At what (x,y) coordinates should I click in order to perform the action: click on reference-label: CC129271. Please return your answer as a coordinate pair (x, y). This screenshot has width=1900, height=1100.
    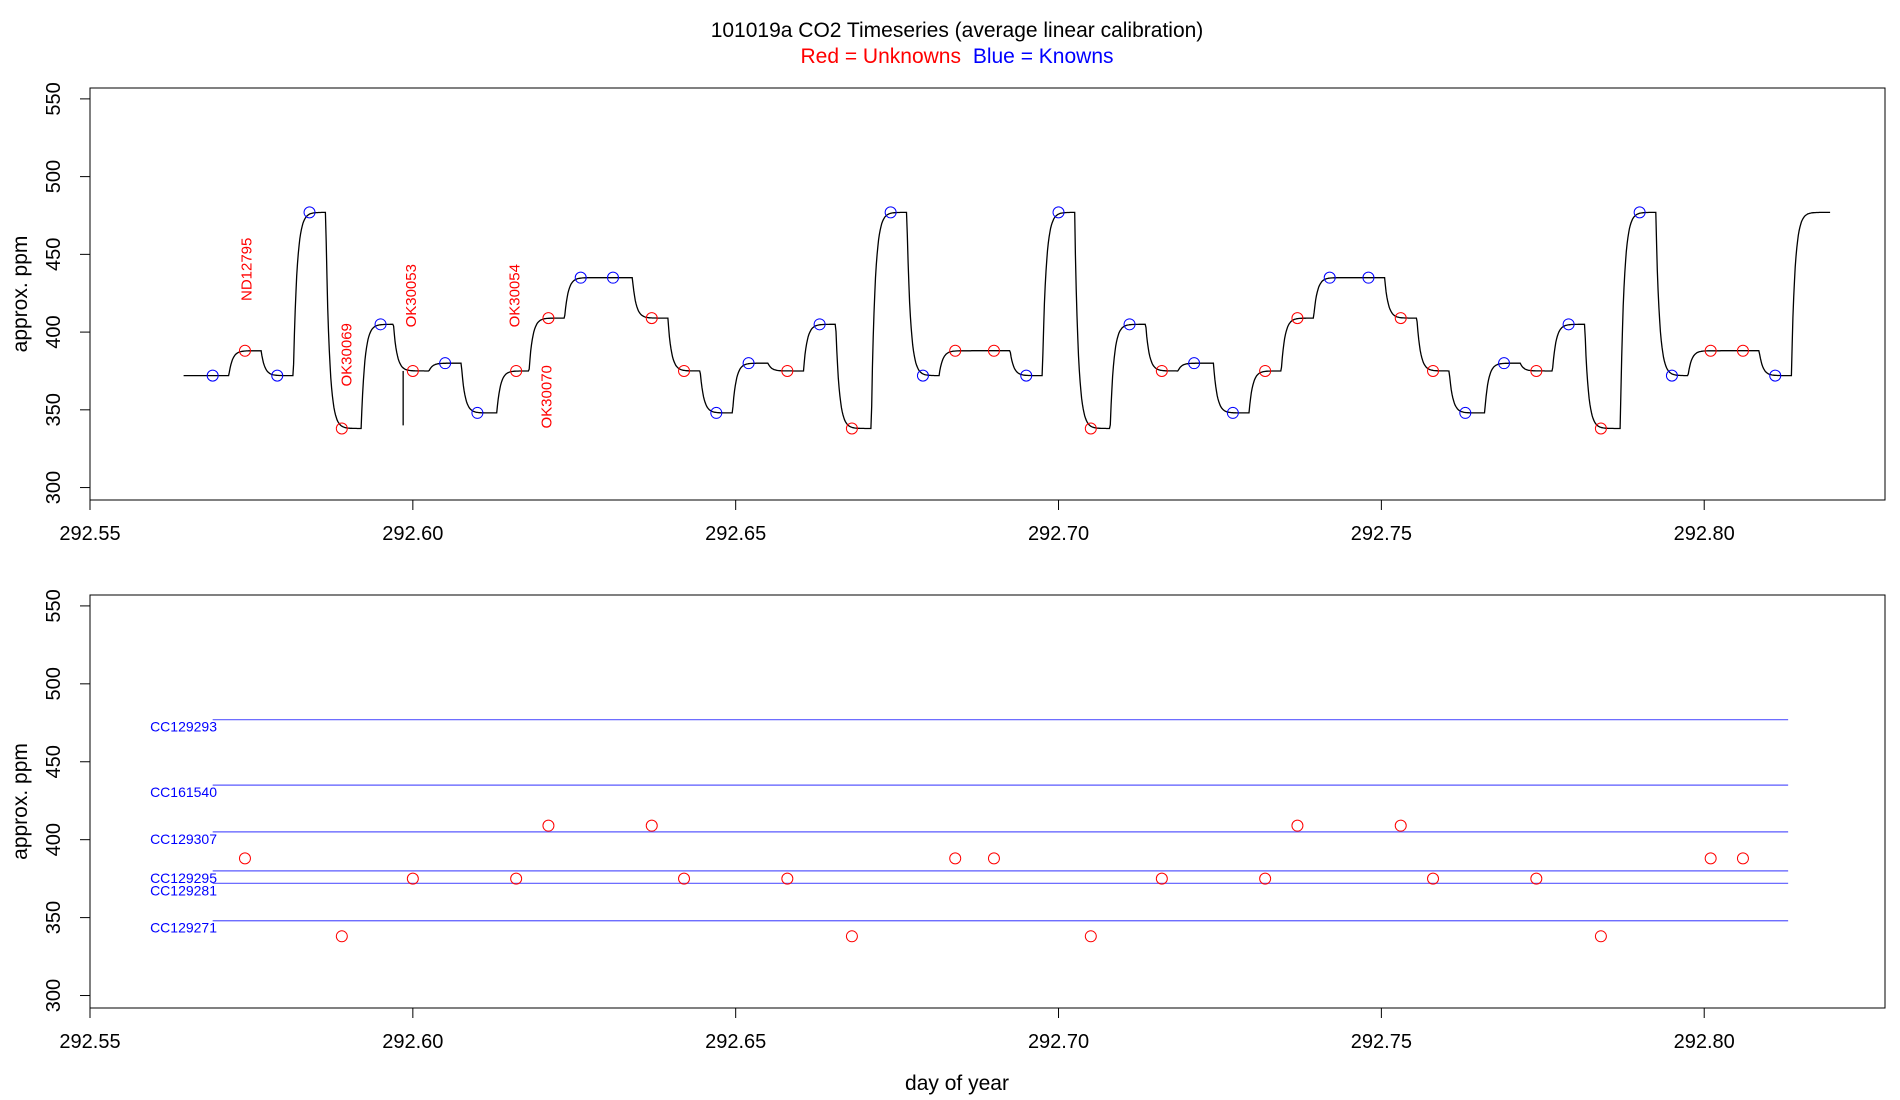
    Looking at the image, I should click on (183, 928).